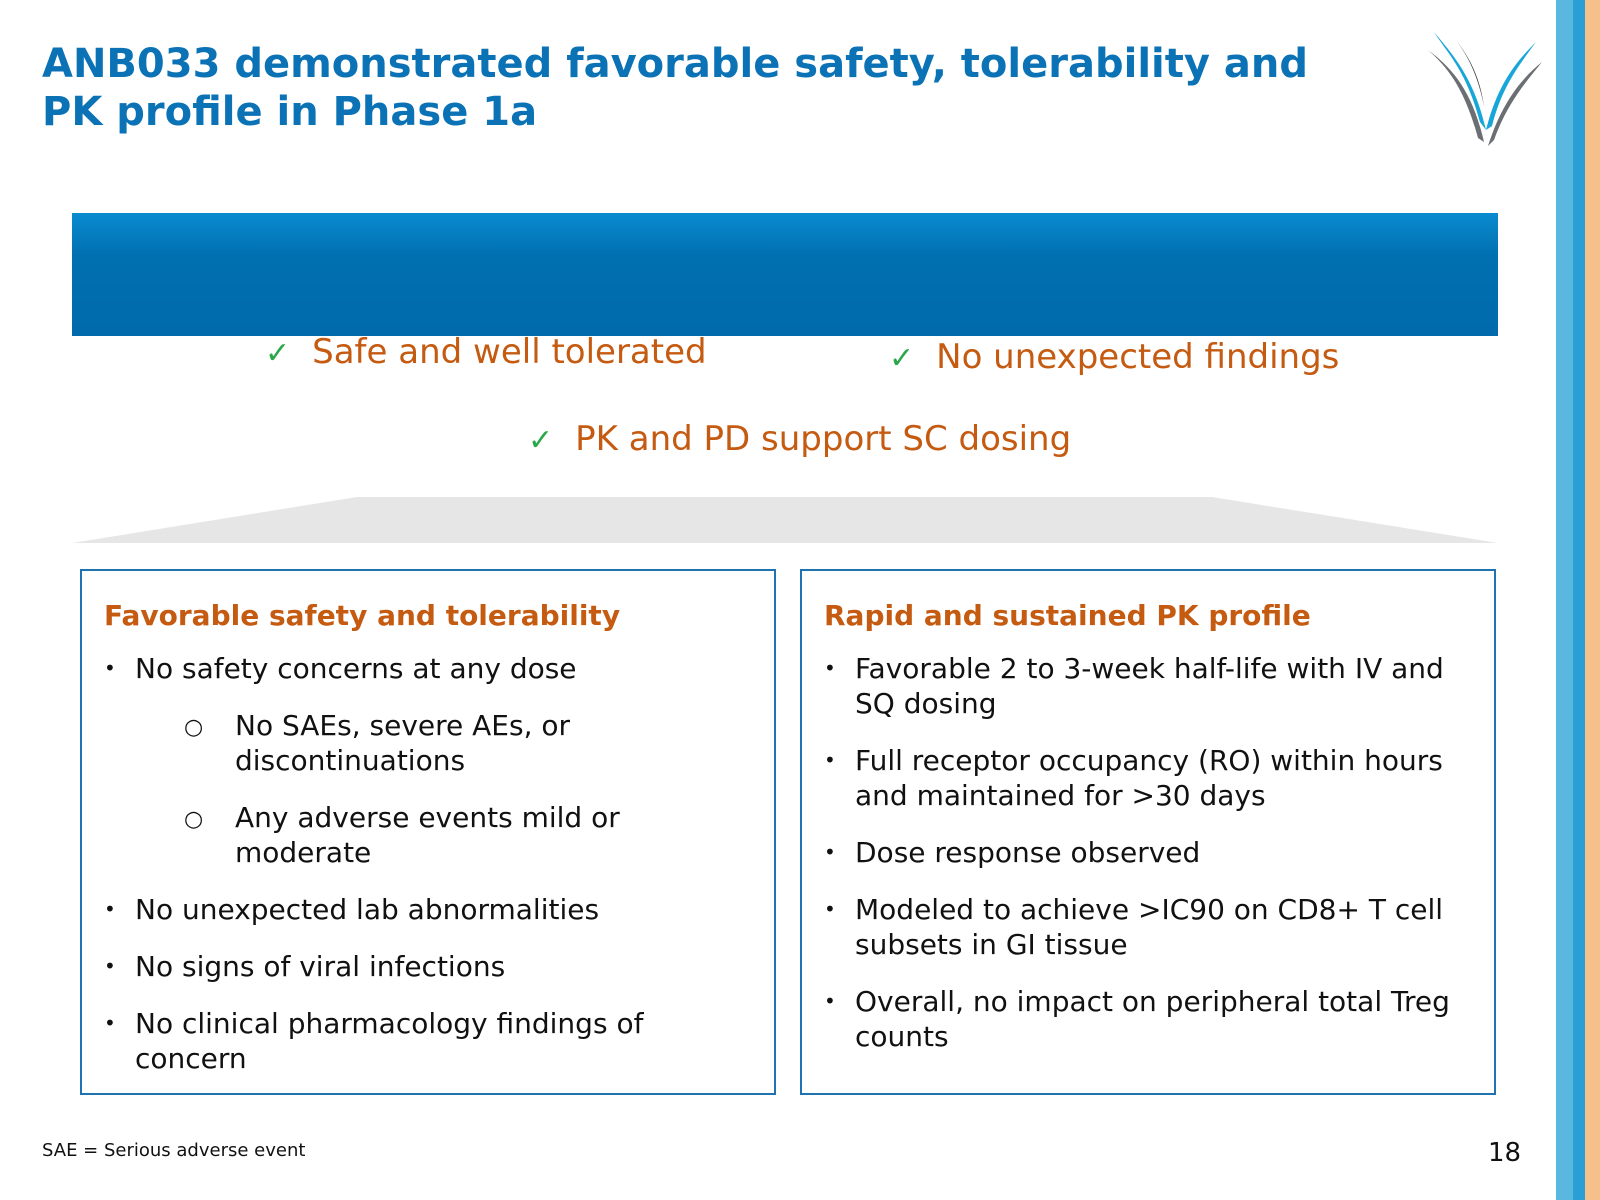  I want to click on list-item: • Dose response observed, so click(1012, 852).